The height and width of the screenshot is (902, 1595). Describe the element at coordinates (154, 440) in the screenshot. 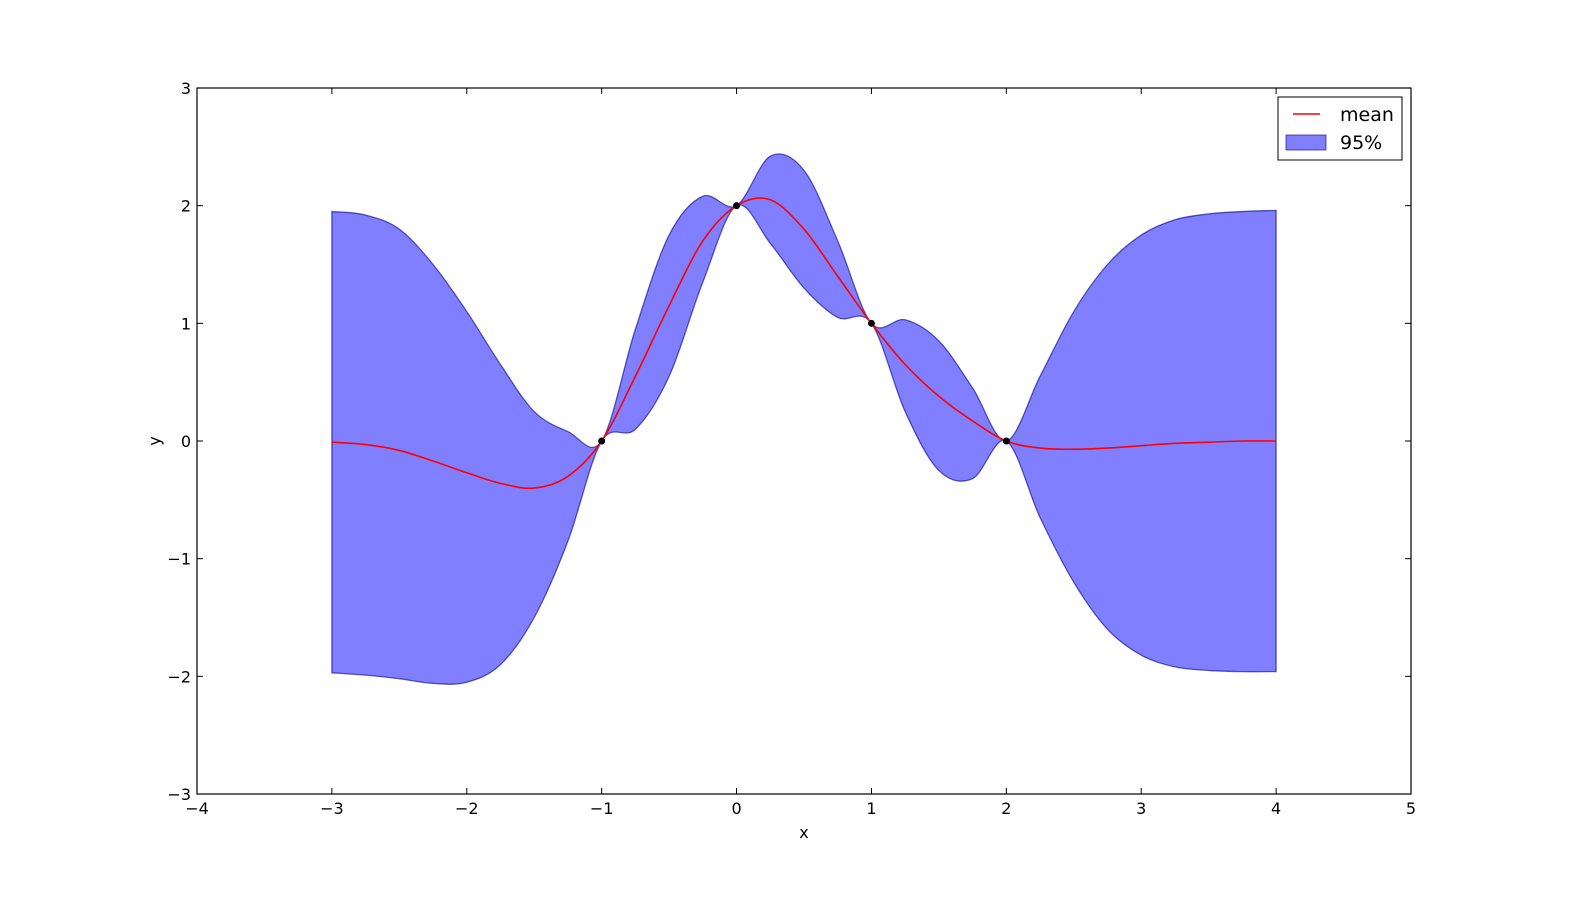

I see `y-axis-label: y` at that location.